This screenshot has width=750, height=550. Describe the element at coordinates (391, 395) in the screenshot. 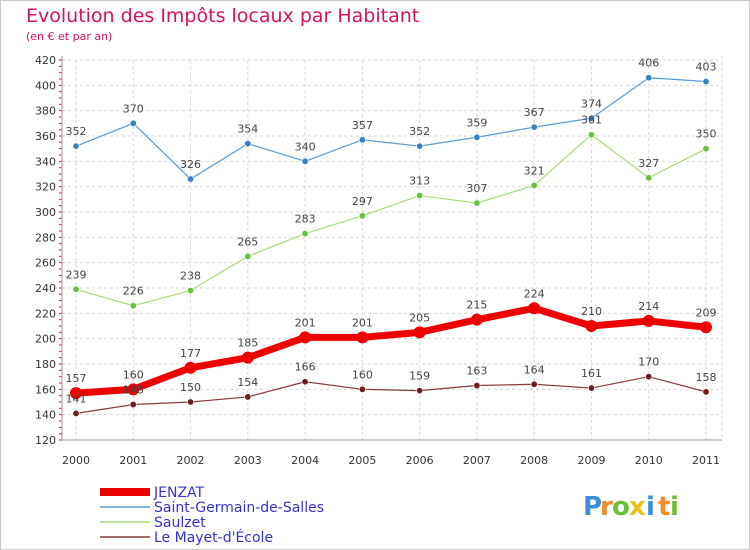

I see `series-line-le-mayet-d-cole` at that location.